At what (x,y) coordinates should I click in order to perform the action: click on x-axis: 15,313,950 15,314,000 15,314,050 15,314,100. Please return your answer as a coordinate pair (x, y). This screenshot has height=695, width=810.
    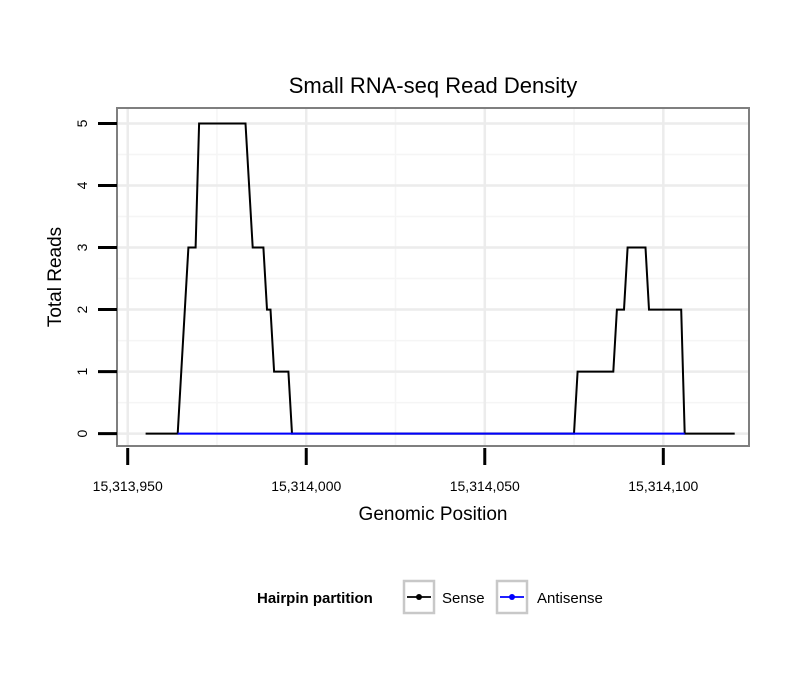
    Looking at the image, I should click on (396, 471).